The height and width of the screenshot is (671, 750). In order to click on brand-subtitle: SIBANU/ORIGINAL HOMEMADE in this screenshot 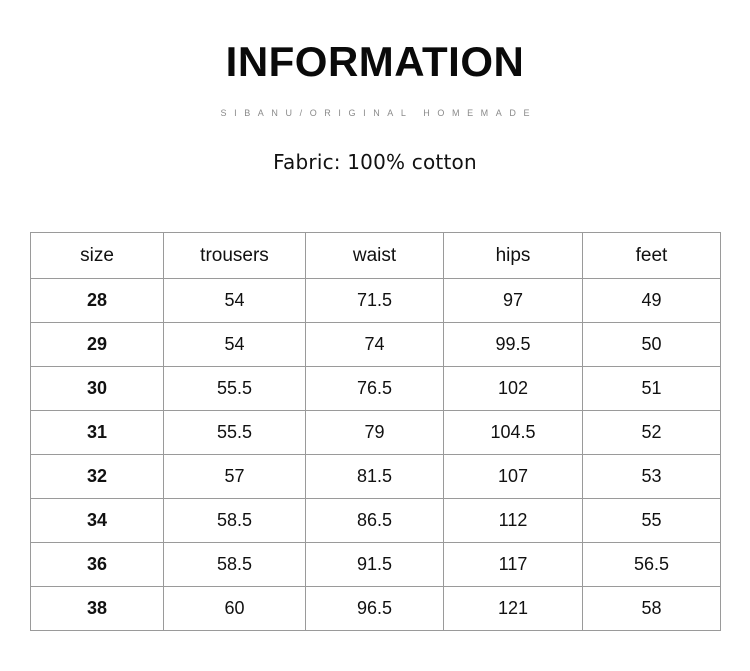, I will do `click(379, 113)`.